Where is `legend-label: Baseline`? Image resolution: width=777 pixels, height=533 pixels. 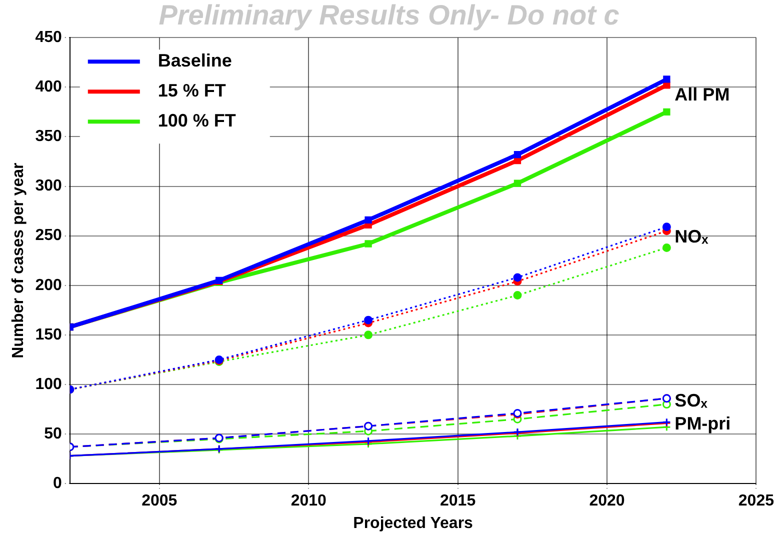
legend-label: Baseline is located at coordinates (195, 60).